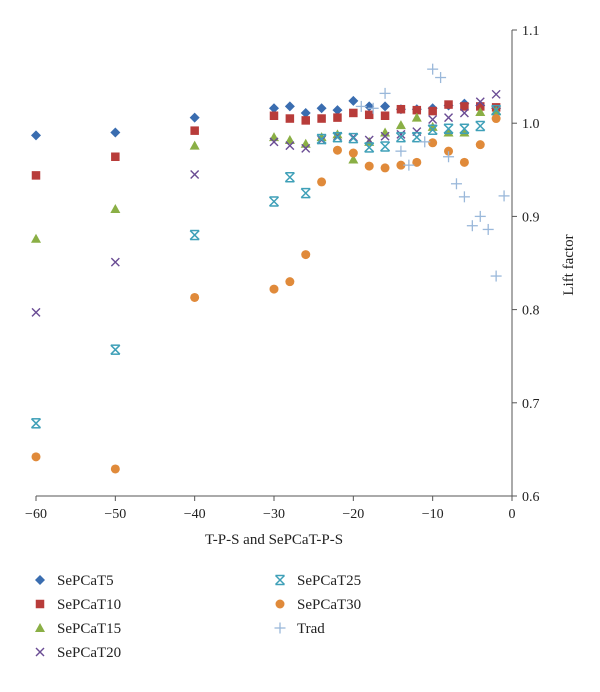  Describe the element at coordinates (36, 514) in the screenshot. I see `x-tick-label: −60` at that location.